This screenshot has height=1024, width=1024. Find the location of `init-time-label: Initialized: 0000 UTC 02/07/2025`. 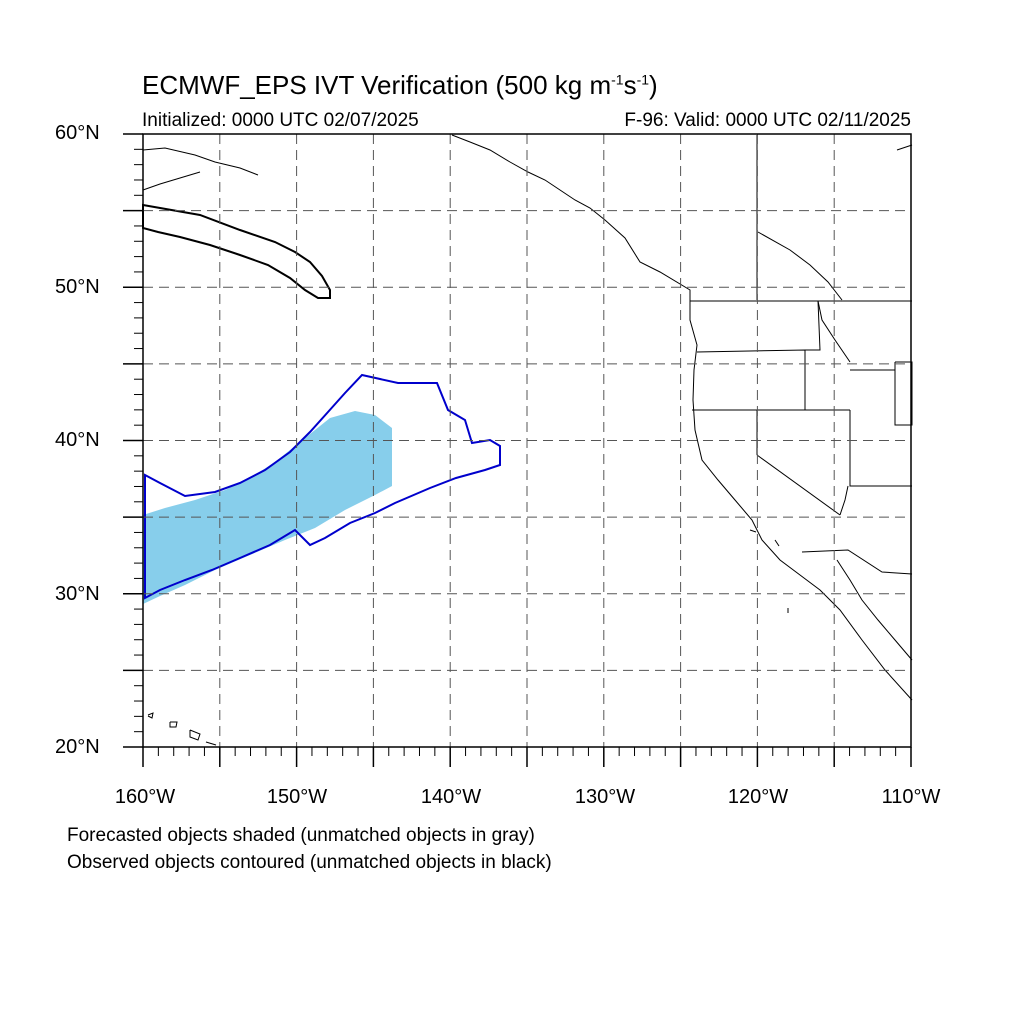

init-time-label: Initialized: 0000 UTC 02/07/2025 is located at coordinates (280, 120).